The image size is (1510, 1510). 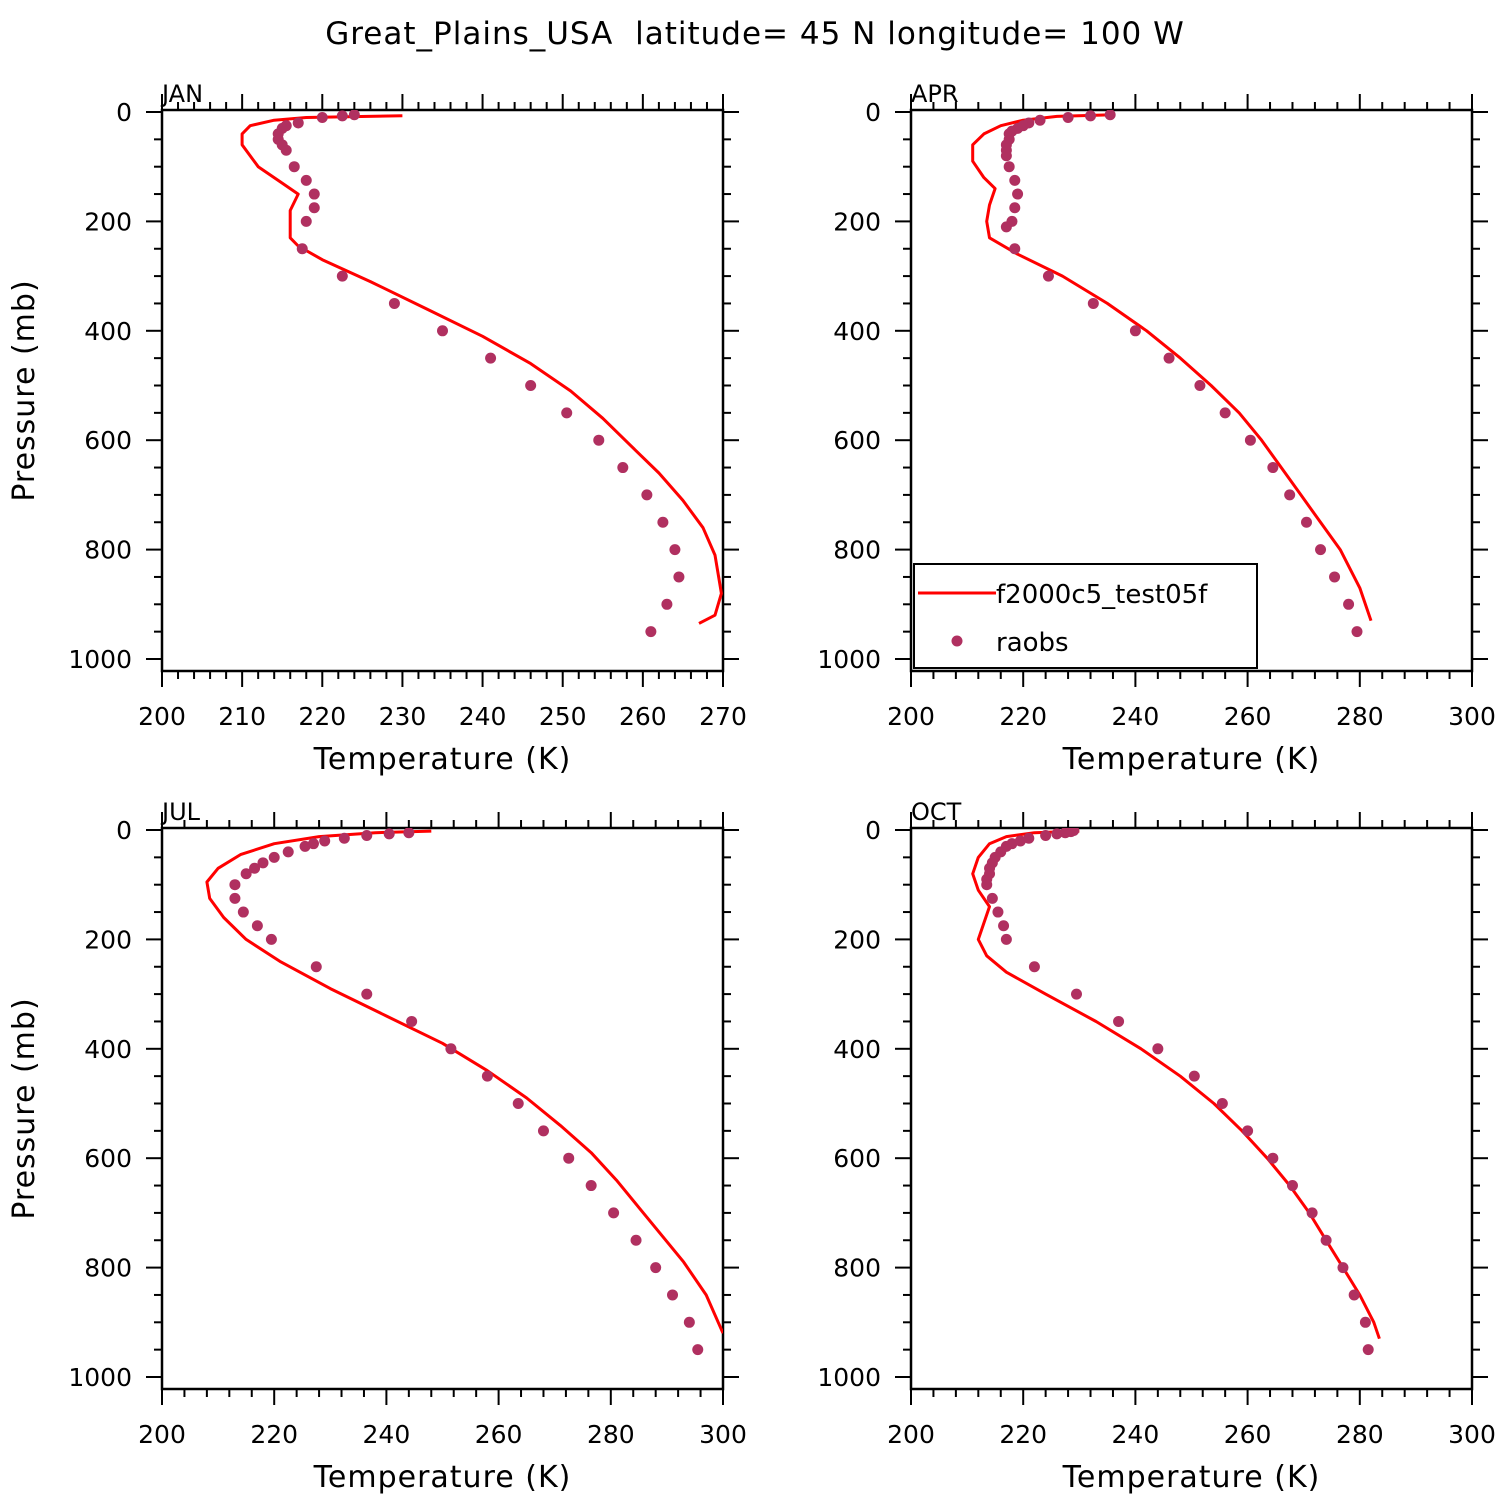 I want to click on panel-label: JAN, so click(x=181, y=94).